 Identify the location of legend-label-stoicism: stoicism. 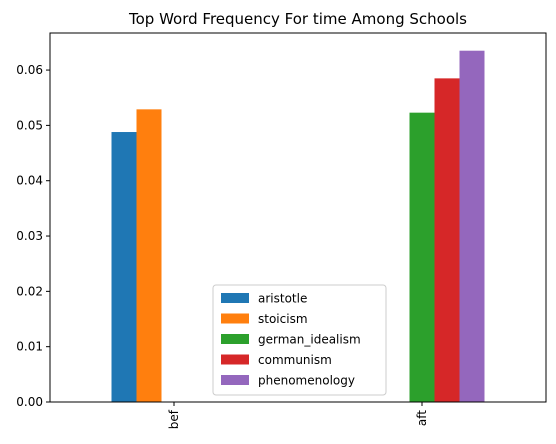
(283, 319).